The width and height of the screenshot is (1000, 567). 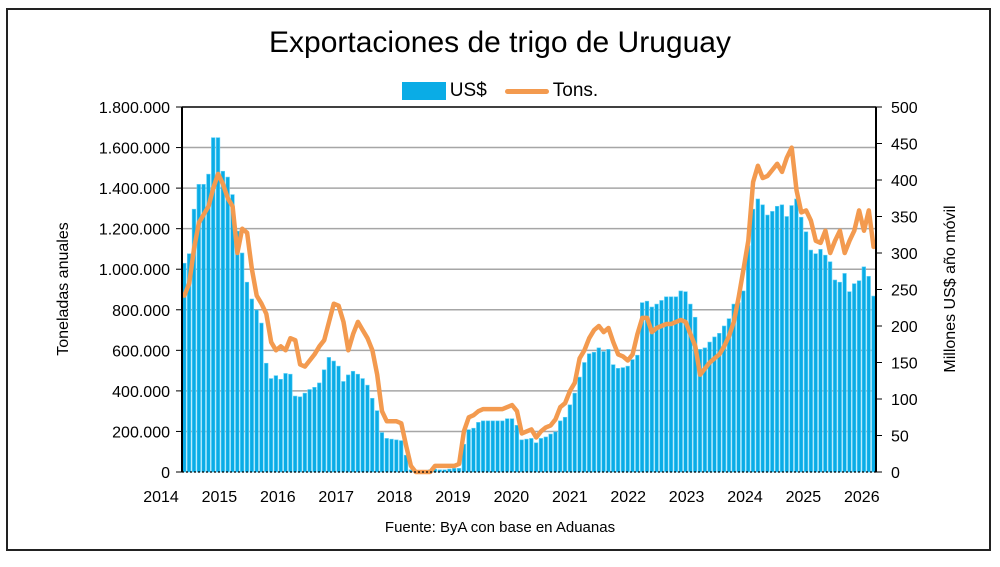 What do you see at coordinates (950, 288) in the screenshot?
I see `right-axis-title: Millones US$ año móvil` at bounding box center [950, 288].